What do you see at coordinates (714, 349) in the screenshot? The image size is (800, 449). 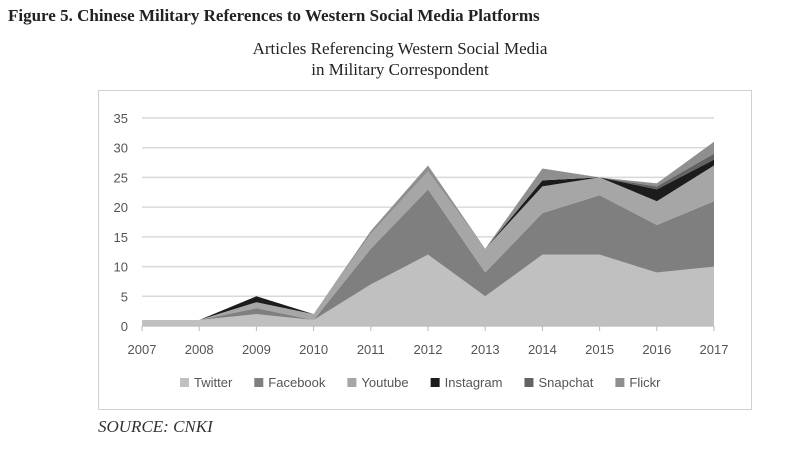 I see `x-tick-label: 2017` at bounding box center [714, 349].